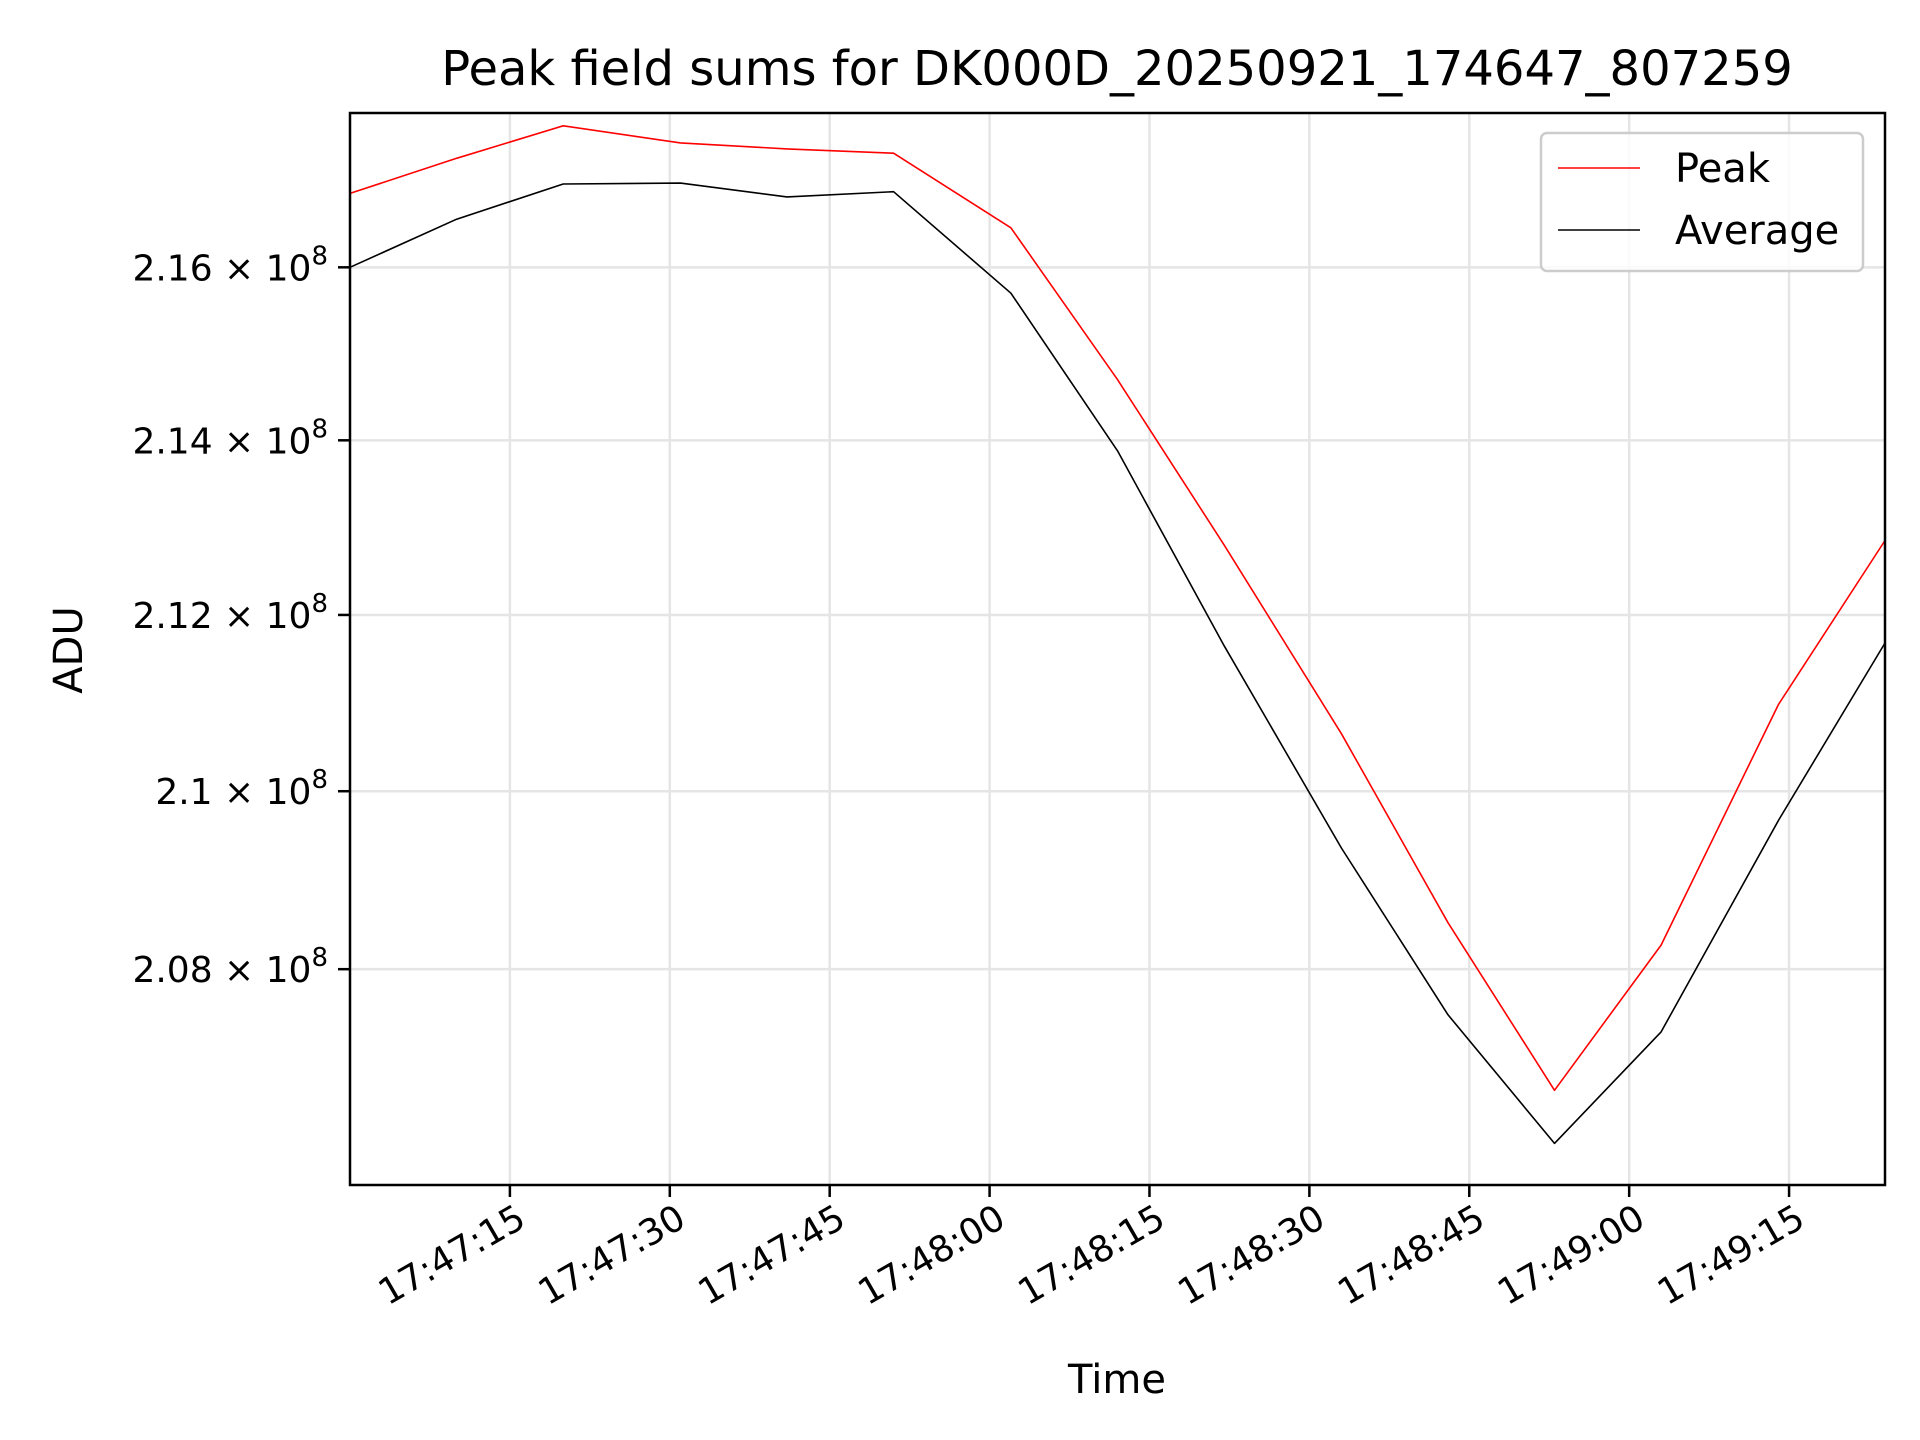 The width and height of the screenshot is (1920, 1440). Describe the element at coordinates (230, 265) in the screenshot. I see `y-tick-label: 2.16 × 108` at that location.